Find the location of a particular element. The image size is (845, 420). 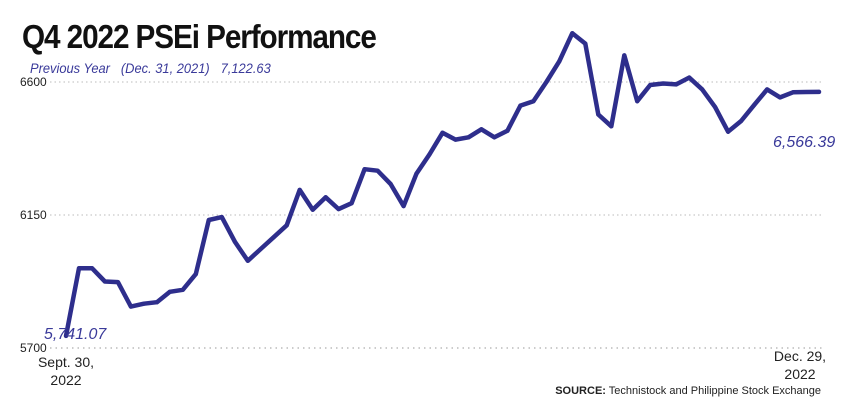

x-tick-start-line1: Sept. 30, is located at coordinates (66, 362).